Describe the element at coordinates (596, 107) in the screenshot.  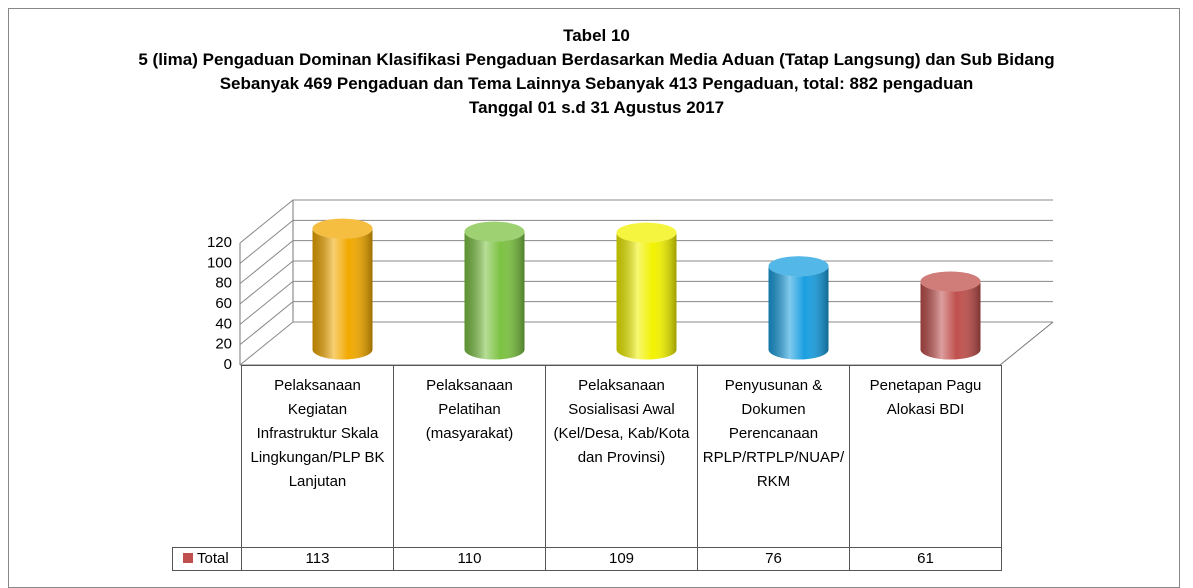
I see `chart-subtitle: Tanggal 01 s.d 31 Agustus 2017` at that location.